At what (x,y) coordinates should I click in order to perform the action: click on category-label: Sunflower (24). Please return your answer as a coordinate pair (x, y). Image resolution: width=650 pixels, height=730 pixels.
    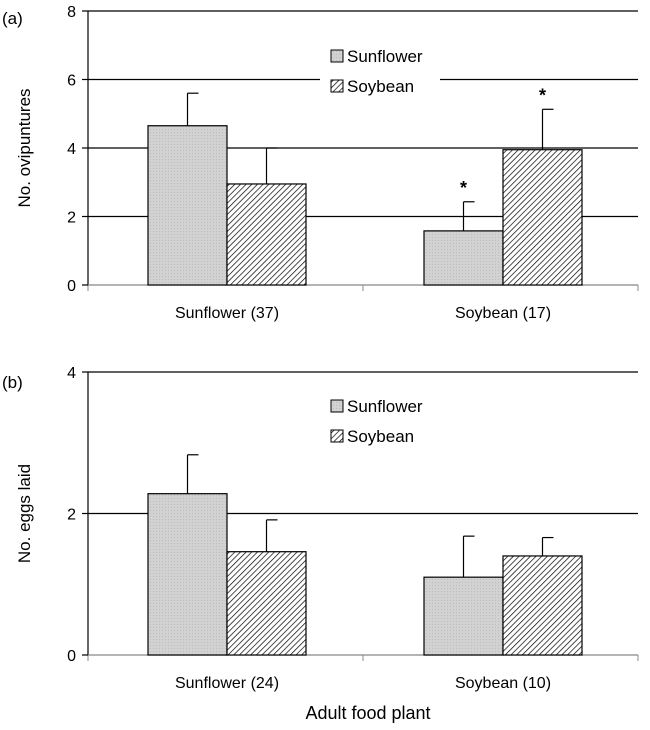
    Looking at the image, I should click on (227, 683).